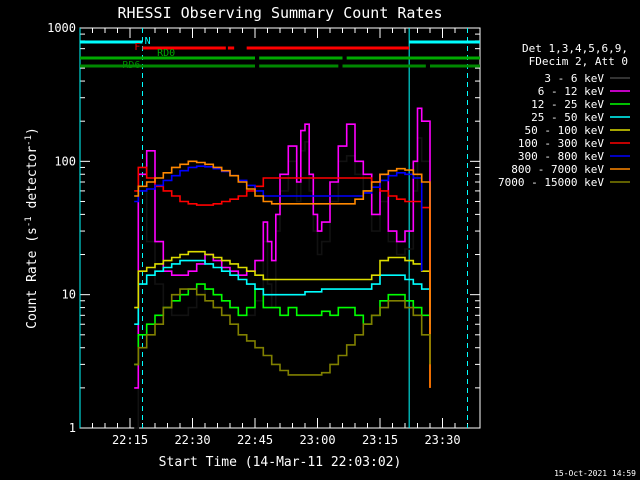 This screenshot has height=480, width=640. I want to click on legend-entry-label: 6 - 12 keV, so click(571, 91).